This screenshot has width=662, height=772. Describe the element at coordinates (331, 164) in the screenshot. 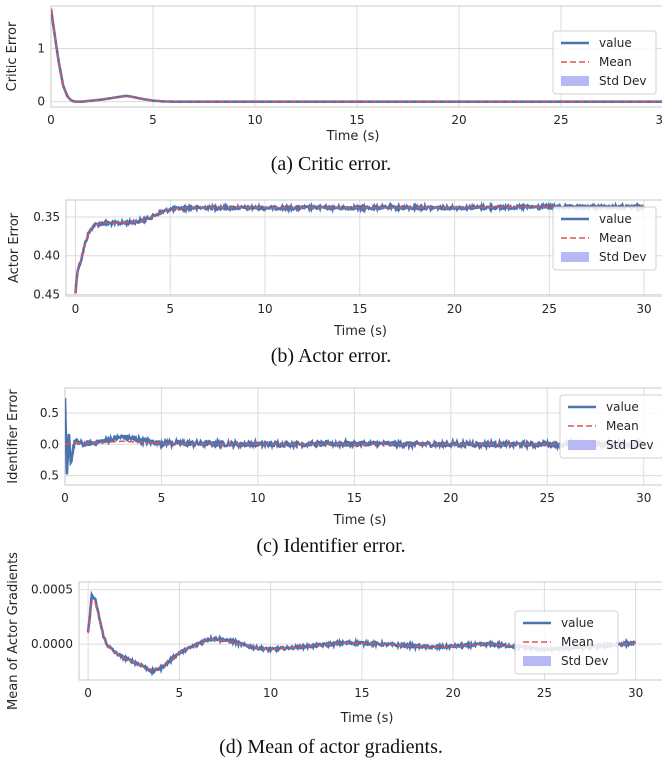

I see `figure-caption: (a) Critic error.` at that location.